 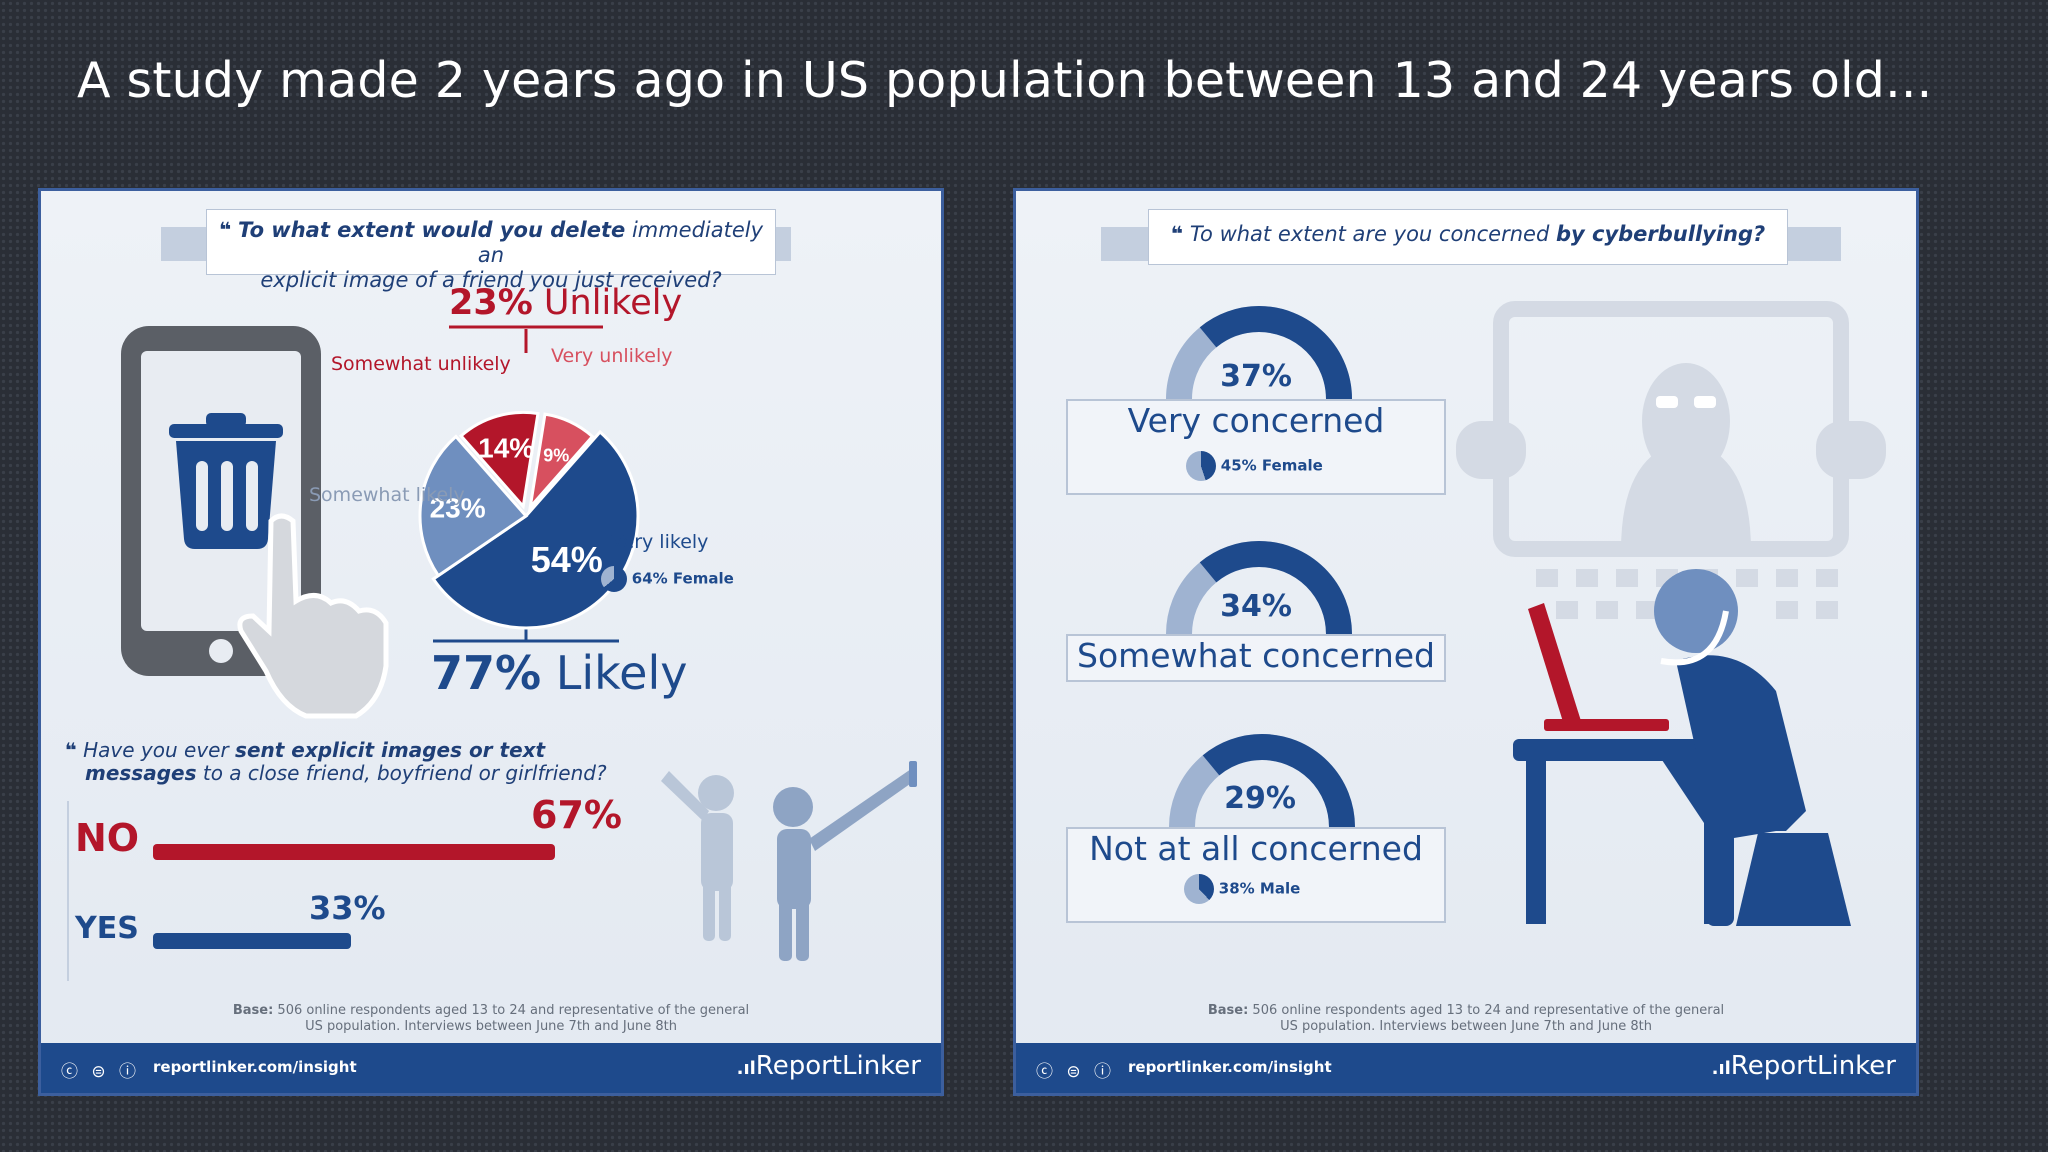 I want to click on pie-slice-somewhat-likely, so click(x=473, y=506).